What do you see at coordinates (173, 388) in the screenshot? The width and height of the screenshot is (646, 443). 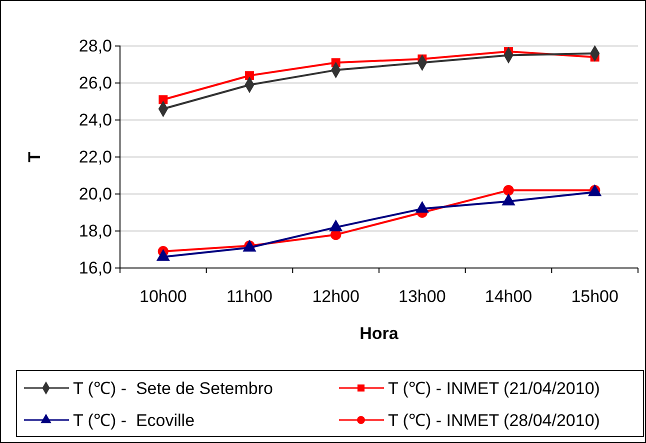 I see `legend-label: T (℃) - Sete de Setembro` at bounding box center [173, 388].